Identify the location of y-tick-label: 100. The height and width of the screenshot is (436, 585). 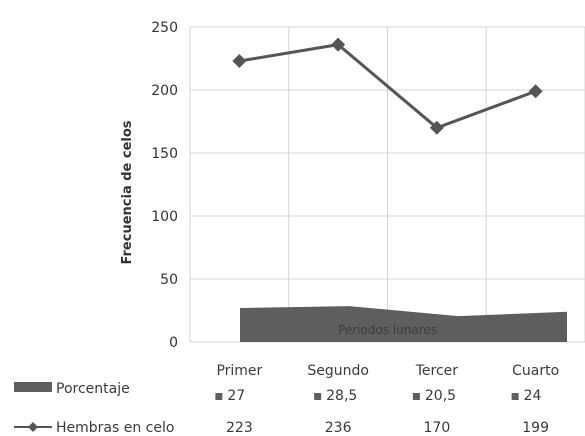
(164, 217).